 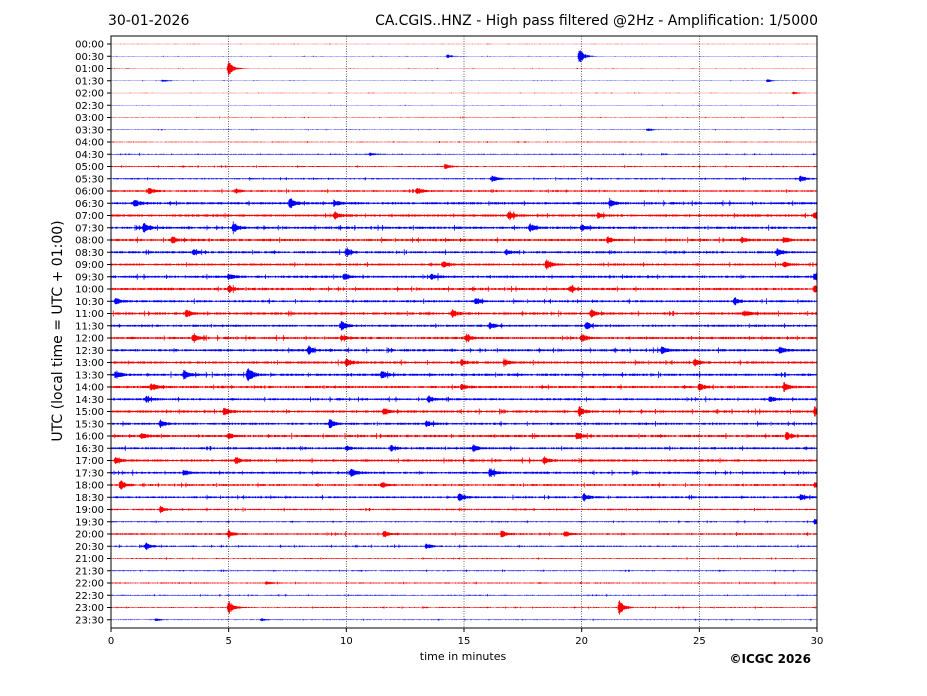 I want to click on y-tick-label: 15:30, so click(x=89, y=424).